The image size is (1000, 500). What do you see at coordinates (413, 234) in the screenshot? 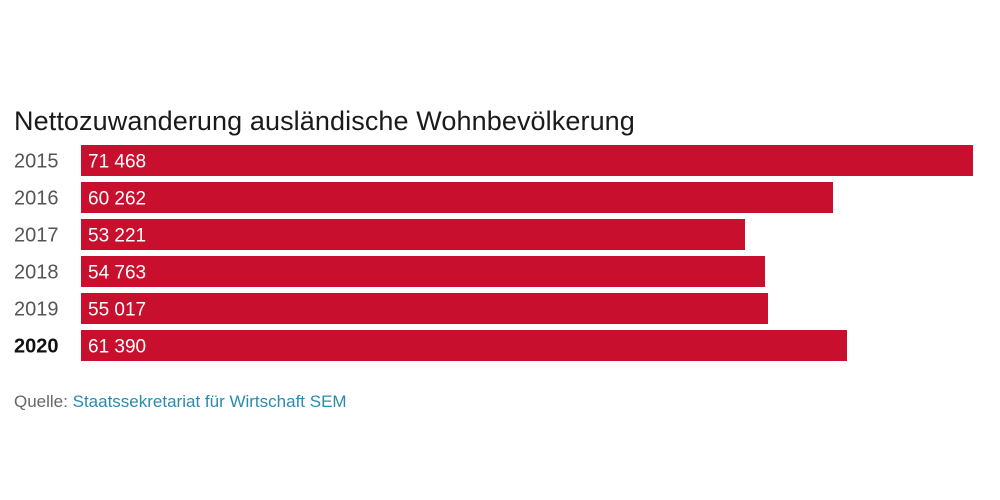
I see `bar-2017` at bounding box center [413, 234].